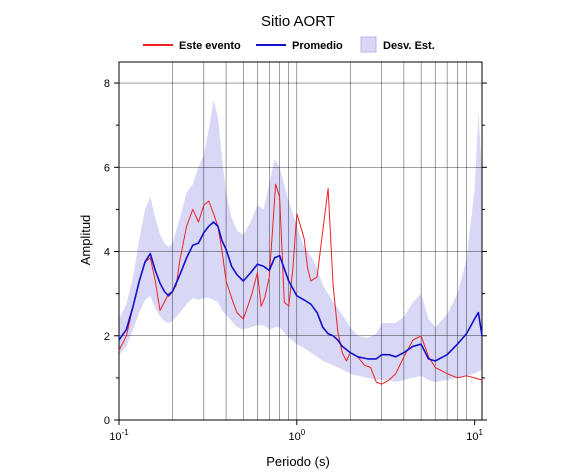 This screenshot has width=586, height=475. Describe the element at coordinates (107, 168) in the screenshot. I see `y-tick-label: 6` at that location.